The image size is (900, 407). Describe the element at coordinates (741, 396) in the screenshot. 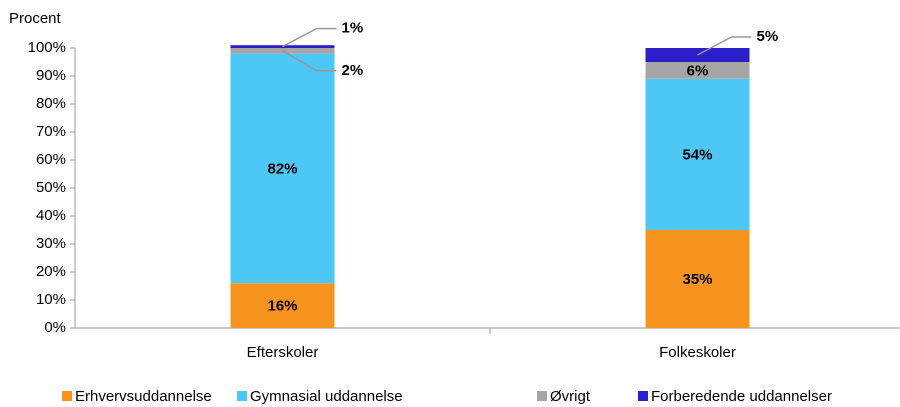

I see `legend-label: Forberedende uddannelser` at that location.